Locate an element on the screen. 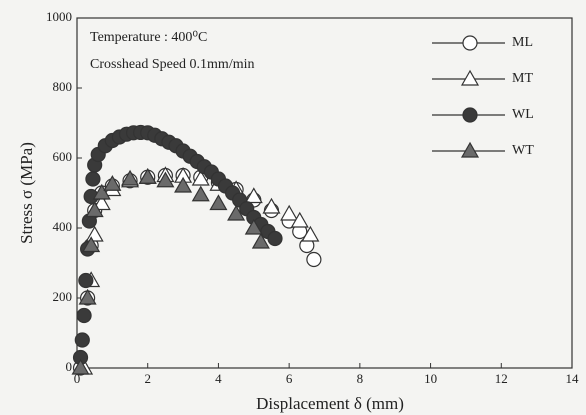 This screenshot has width=586, height=415. x-tick-label: 2 is located at coordinates (147, 378).